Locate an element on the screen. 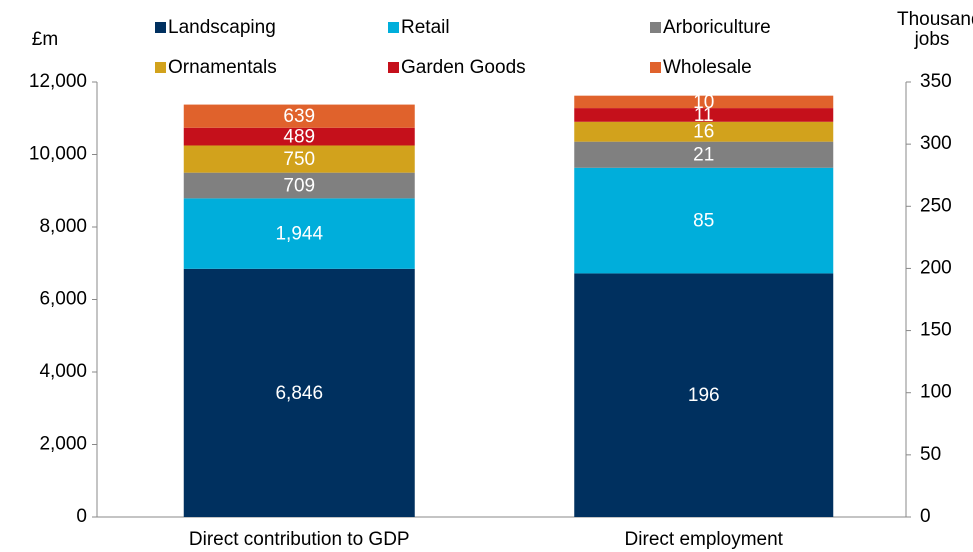 The image size is (973, 552). y2-tick-label: 300 is located at coordinates (936, 143).